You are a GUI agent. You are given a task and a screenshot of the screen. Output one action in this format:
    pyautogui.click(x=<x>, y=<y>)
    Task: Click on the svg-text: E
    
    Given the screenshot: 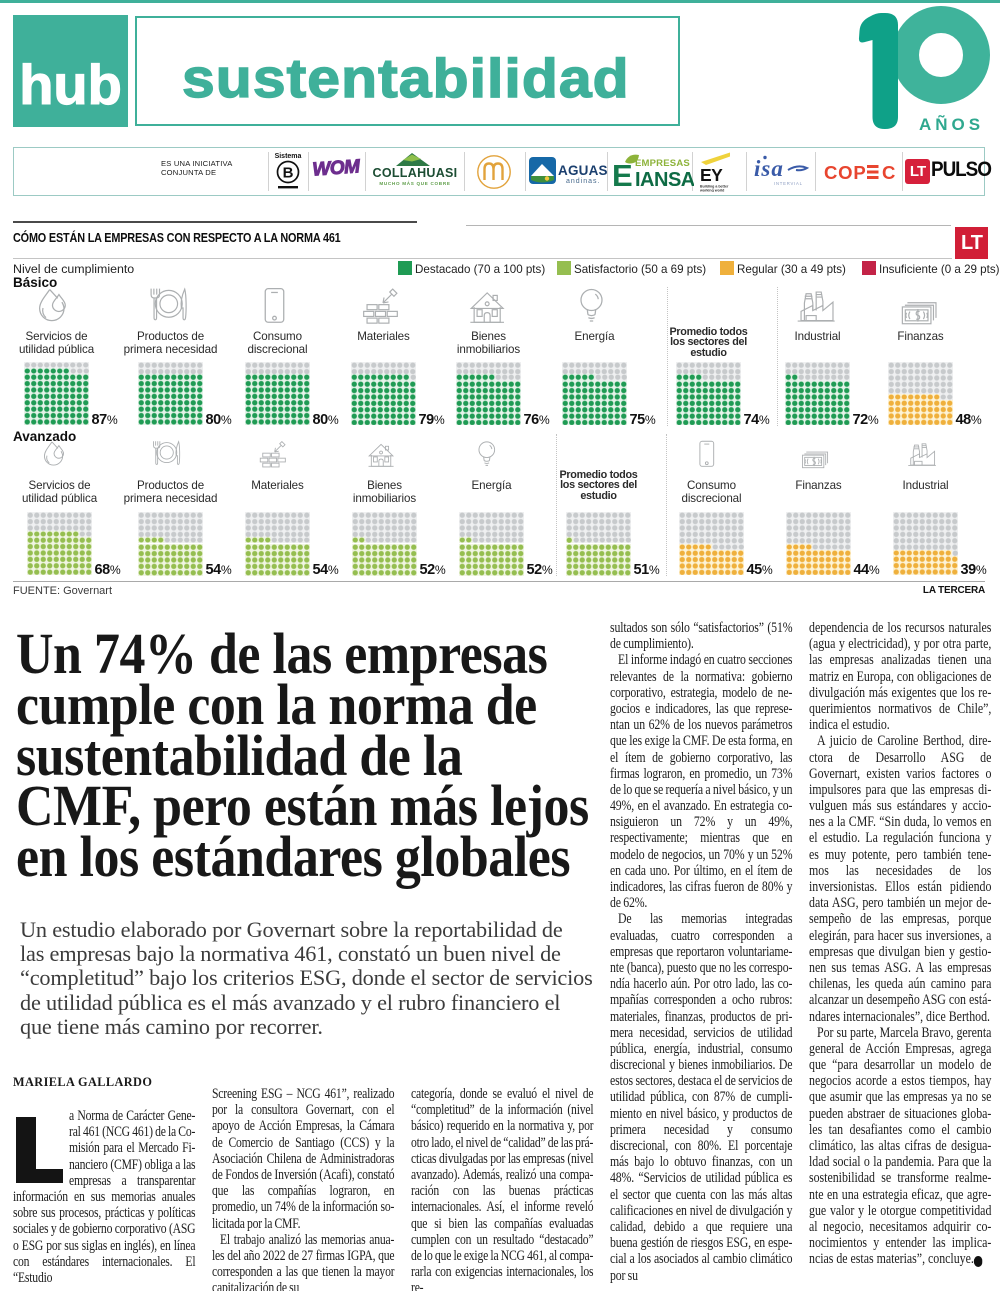 What is the action you would take?
    pyautogui.click(x=622, y=175)
    